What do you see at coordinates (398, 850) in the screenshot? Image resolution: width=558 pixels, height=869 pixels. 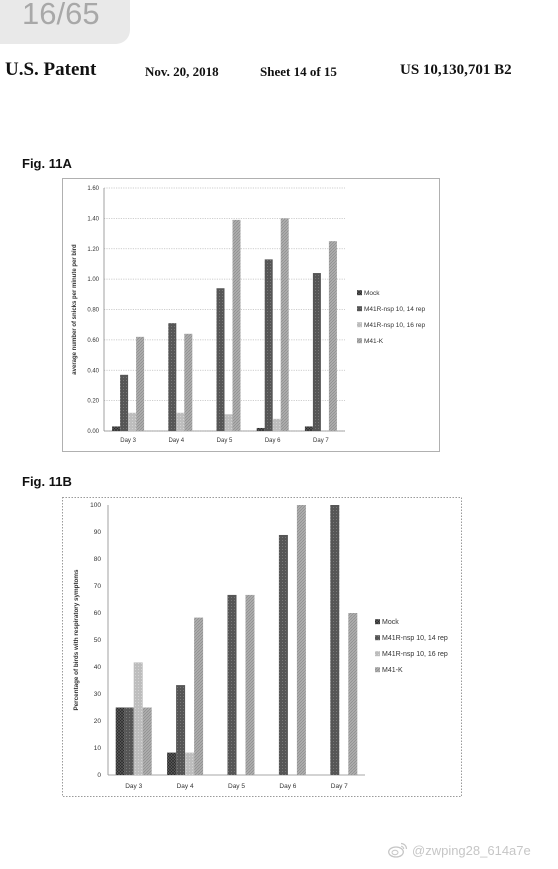 I see `weibo-logo-icon` at bounding box center [398, 850].